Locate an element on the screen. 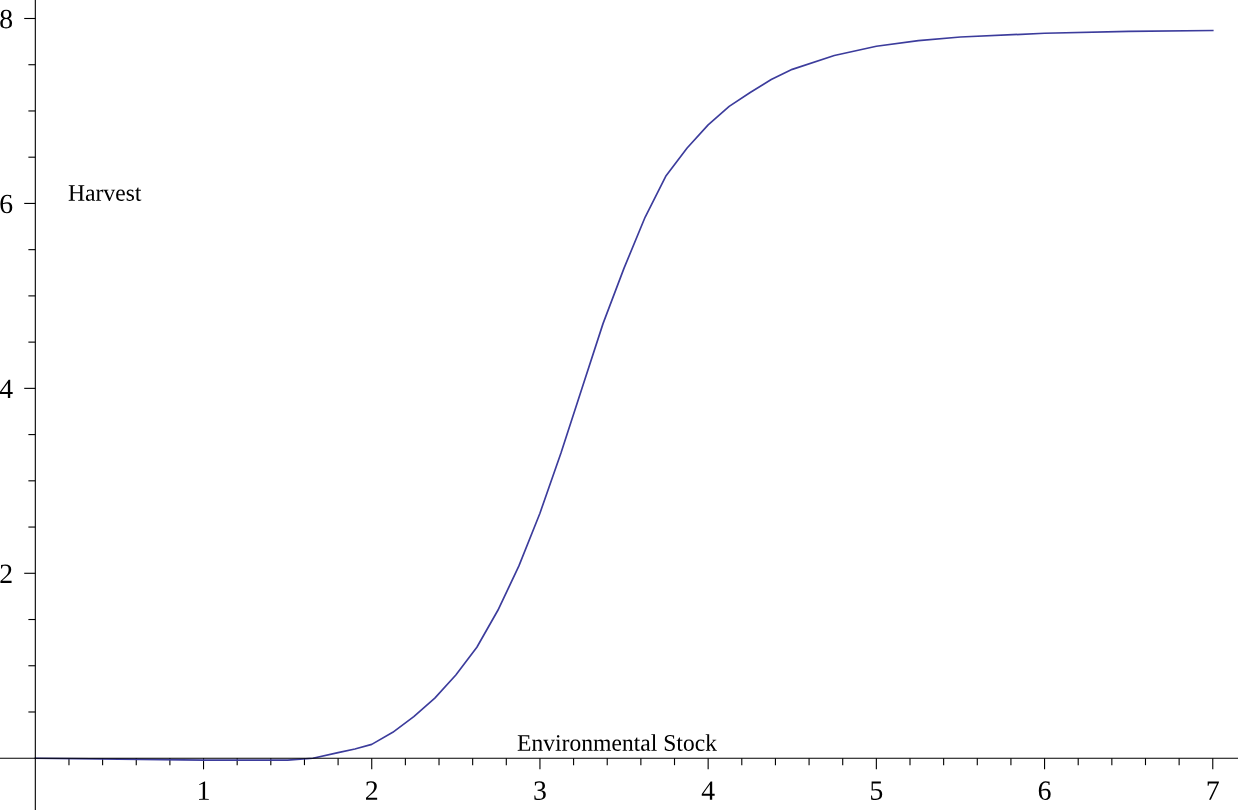  x-tick-label: 4 is located at coordinates (708, 790).